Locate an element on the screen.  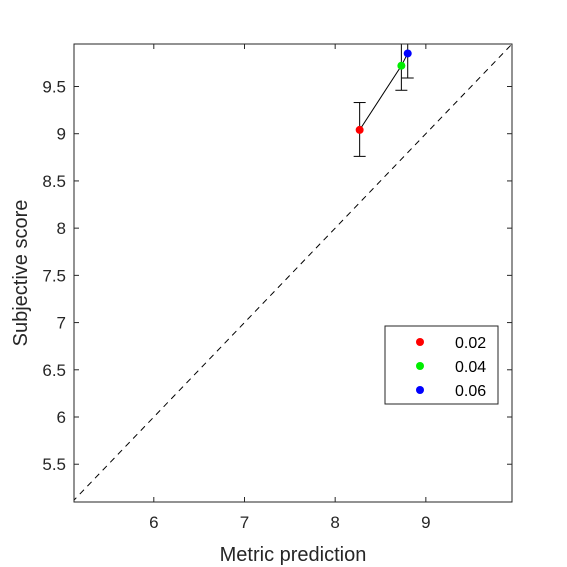
y-tick-label: 6 is located at coordinates (61, 417).